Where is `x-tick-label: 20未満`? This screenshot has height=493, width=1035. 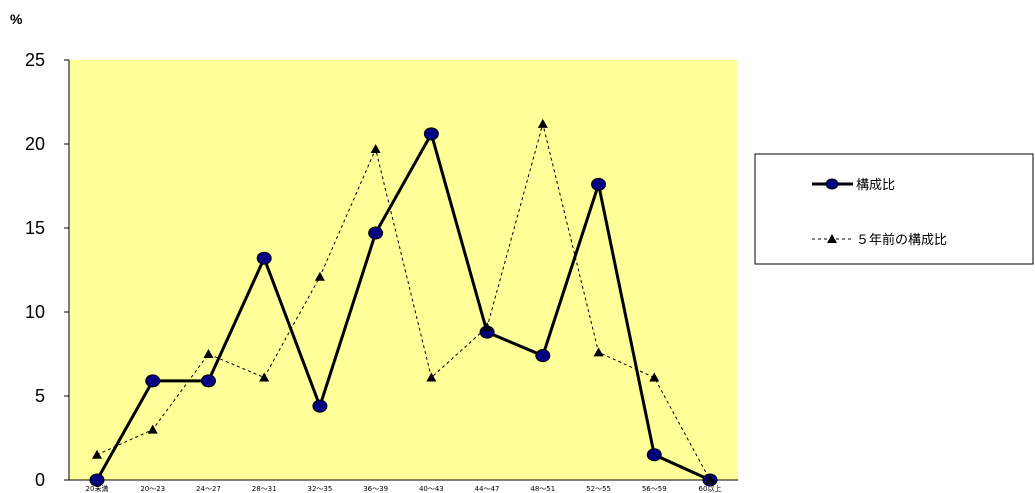 x-tick-label: 20未満 is located at coordinates (97, 488).